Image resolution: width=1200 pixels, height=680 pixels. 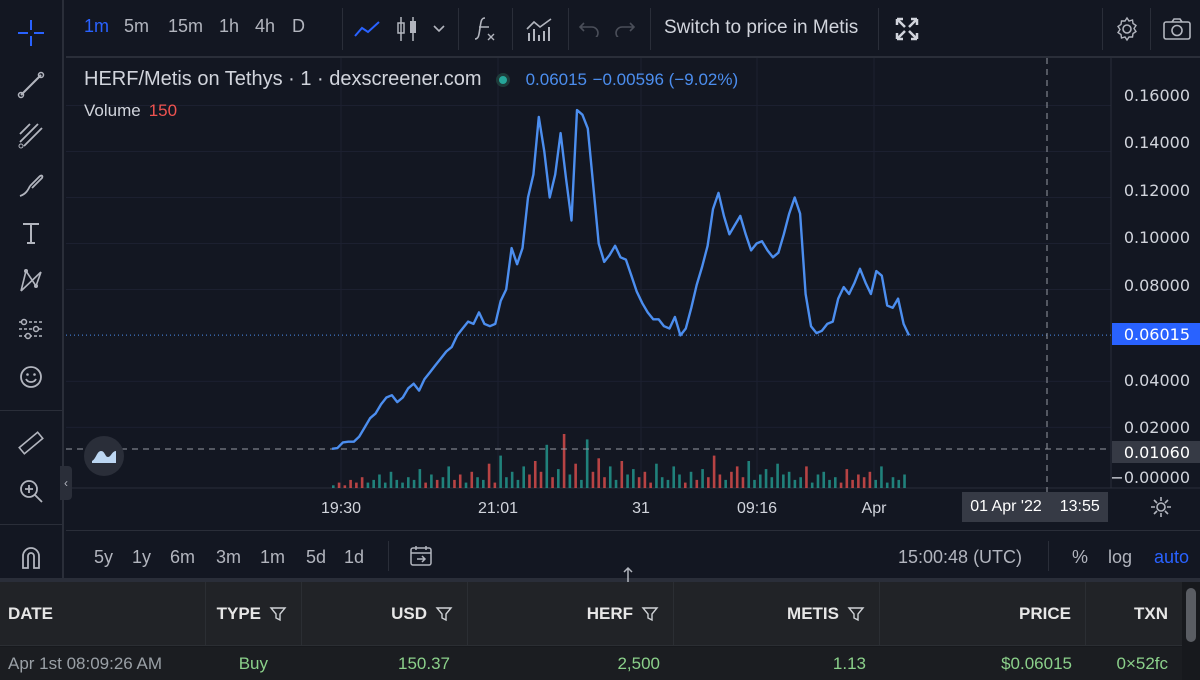 I want to click on range-1m: 1m, so click(x=273, y=557).